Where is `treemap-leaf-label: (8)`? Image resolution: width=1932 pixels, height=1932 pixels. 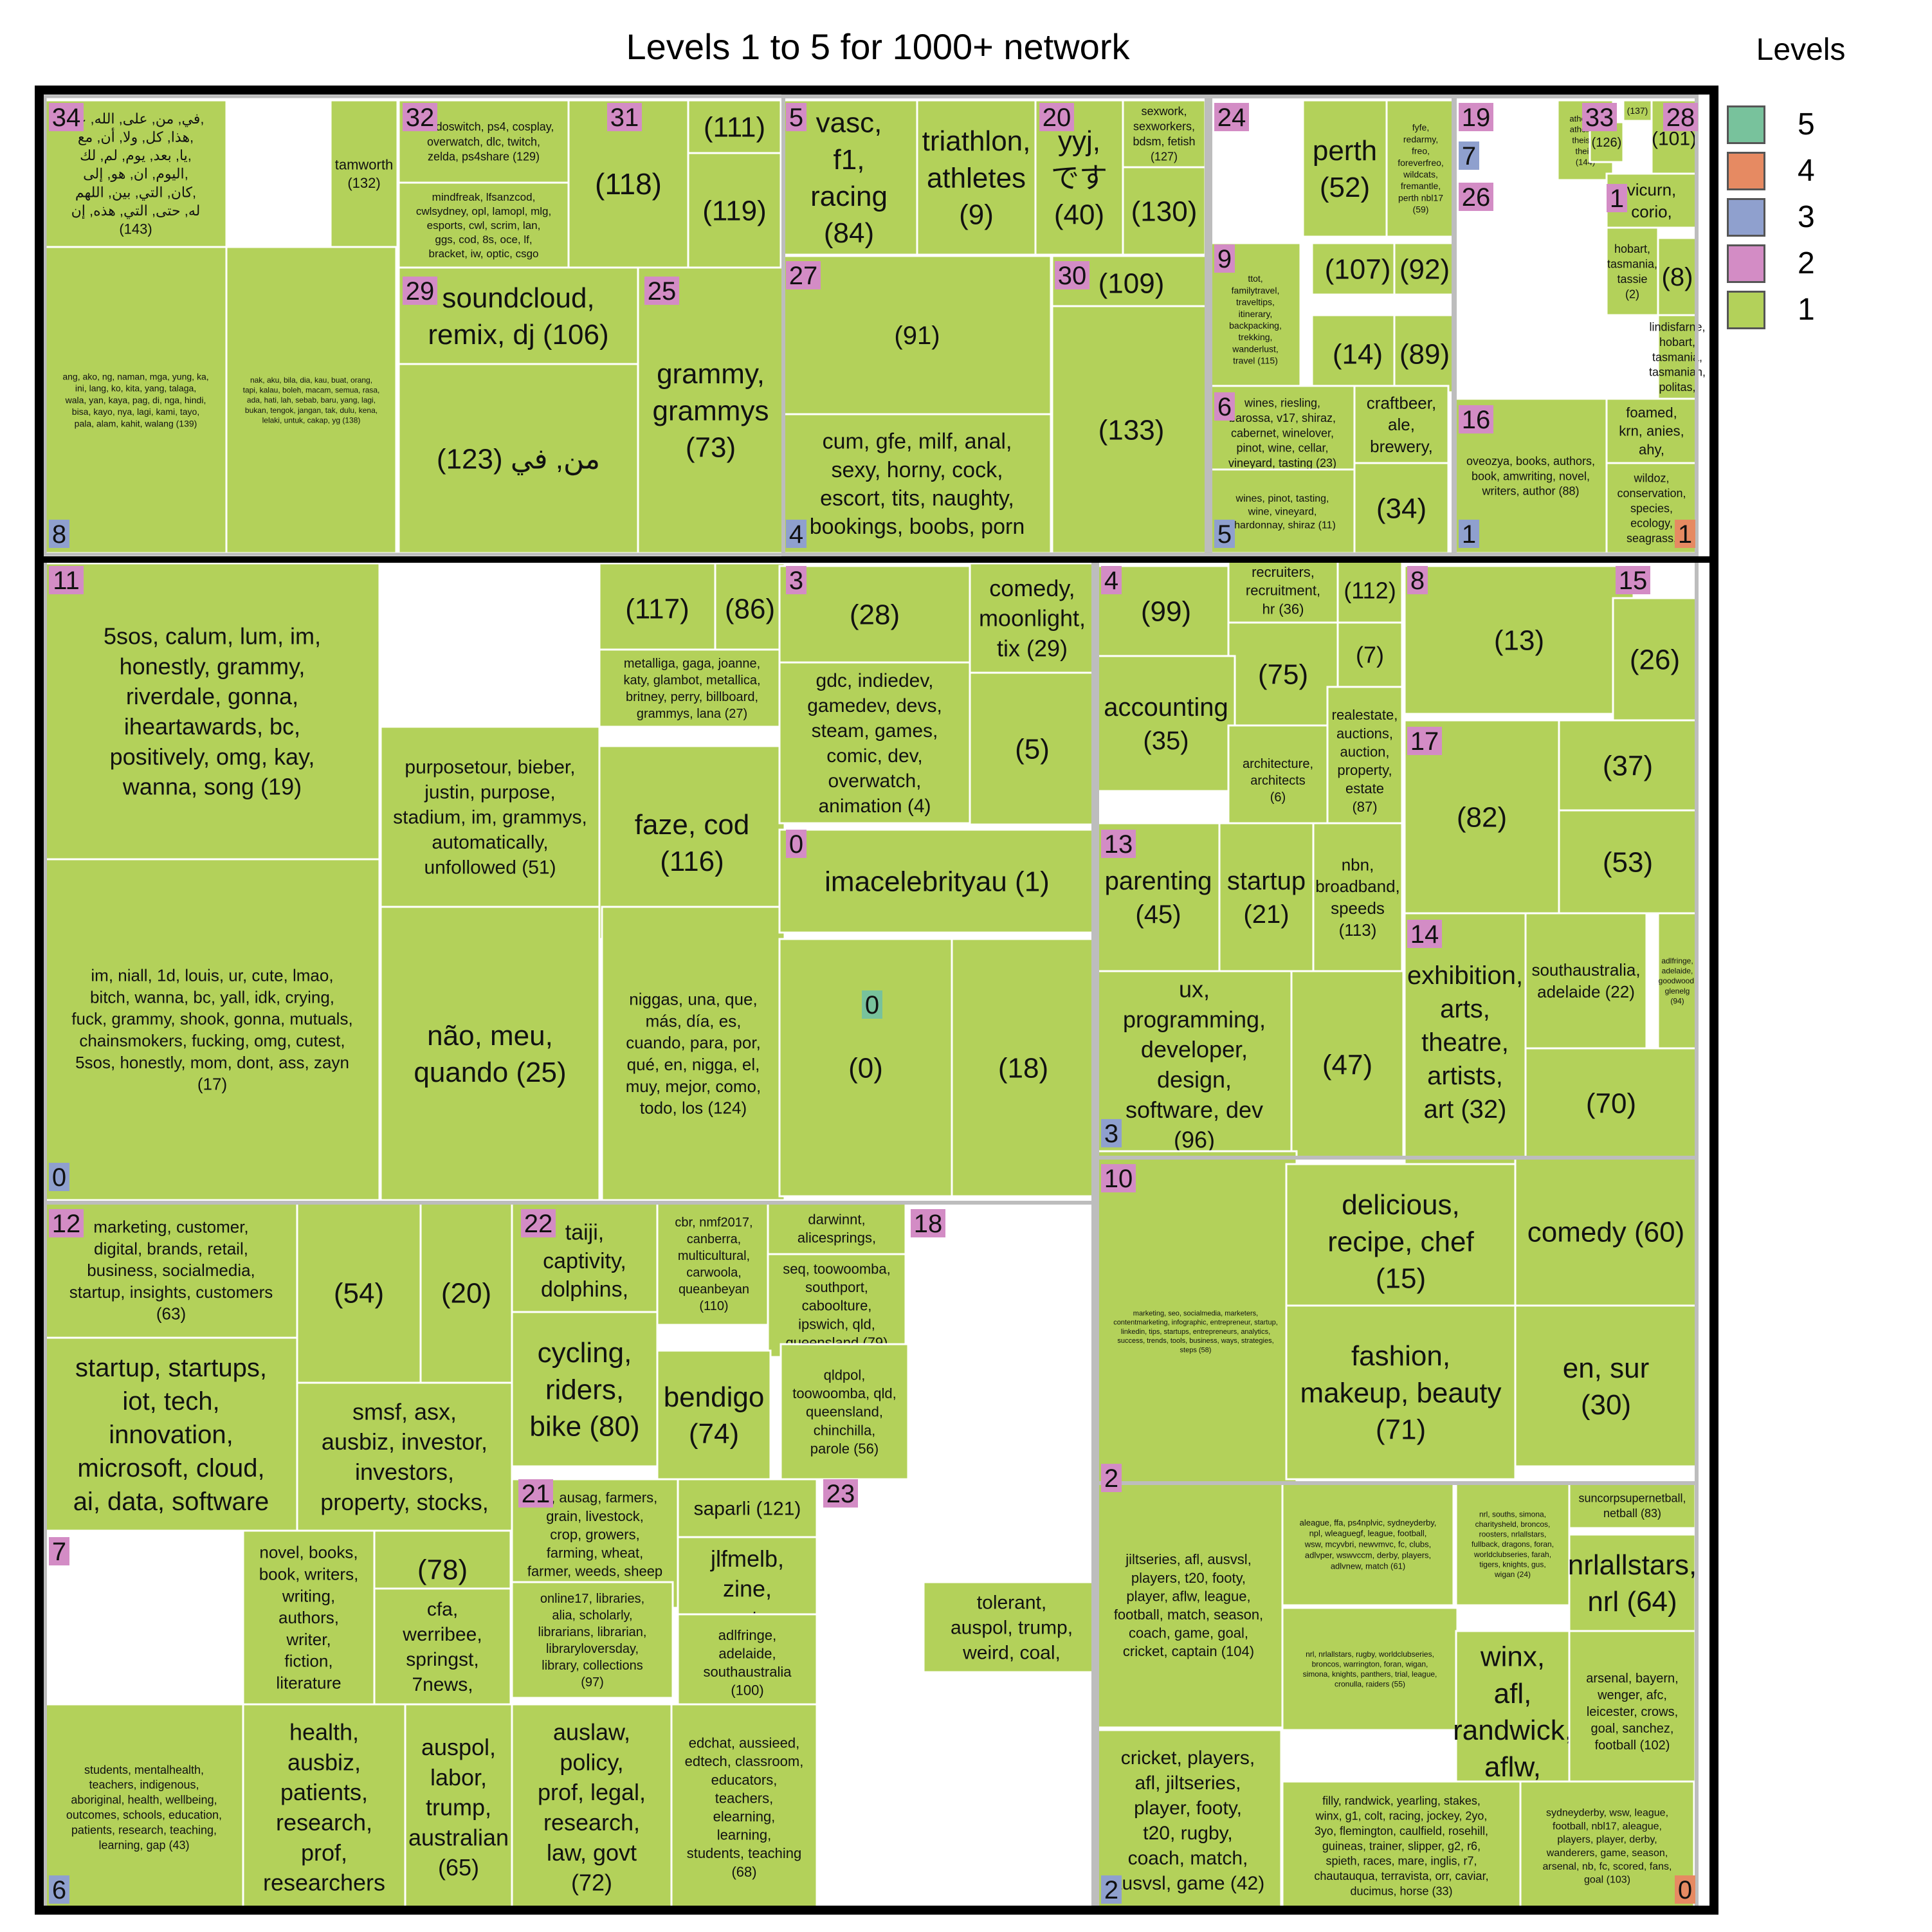 treemap-leaf-label: (8) is located at coordinates (1678, 277).